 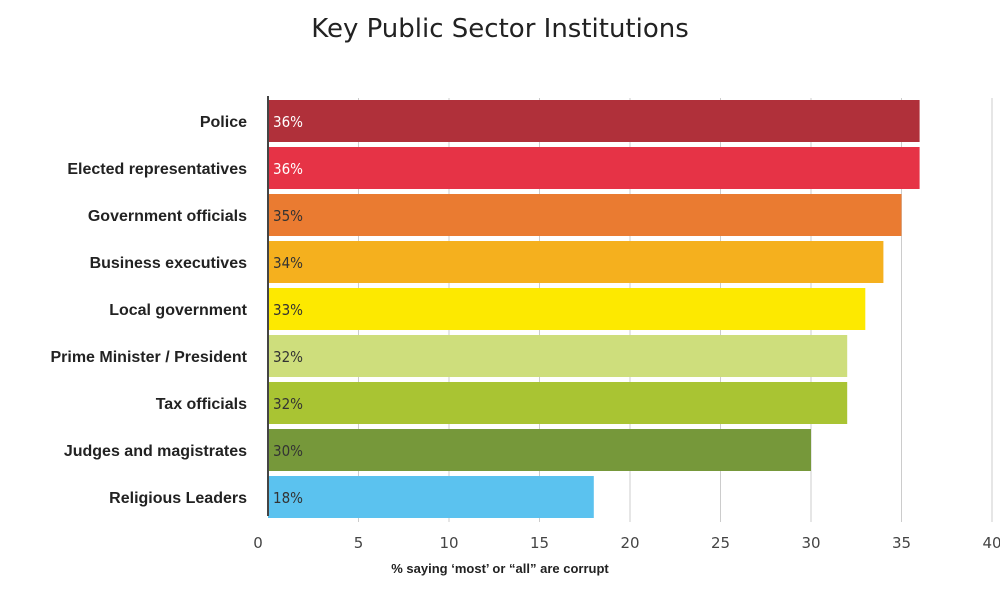 I want to click on x-tick-label: 30, so click(x=810, y=543).